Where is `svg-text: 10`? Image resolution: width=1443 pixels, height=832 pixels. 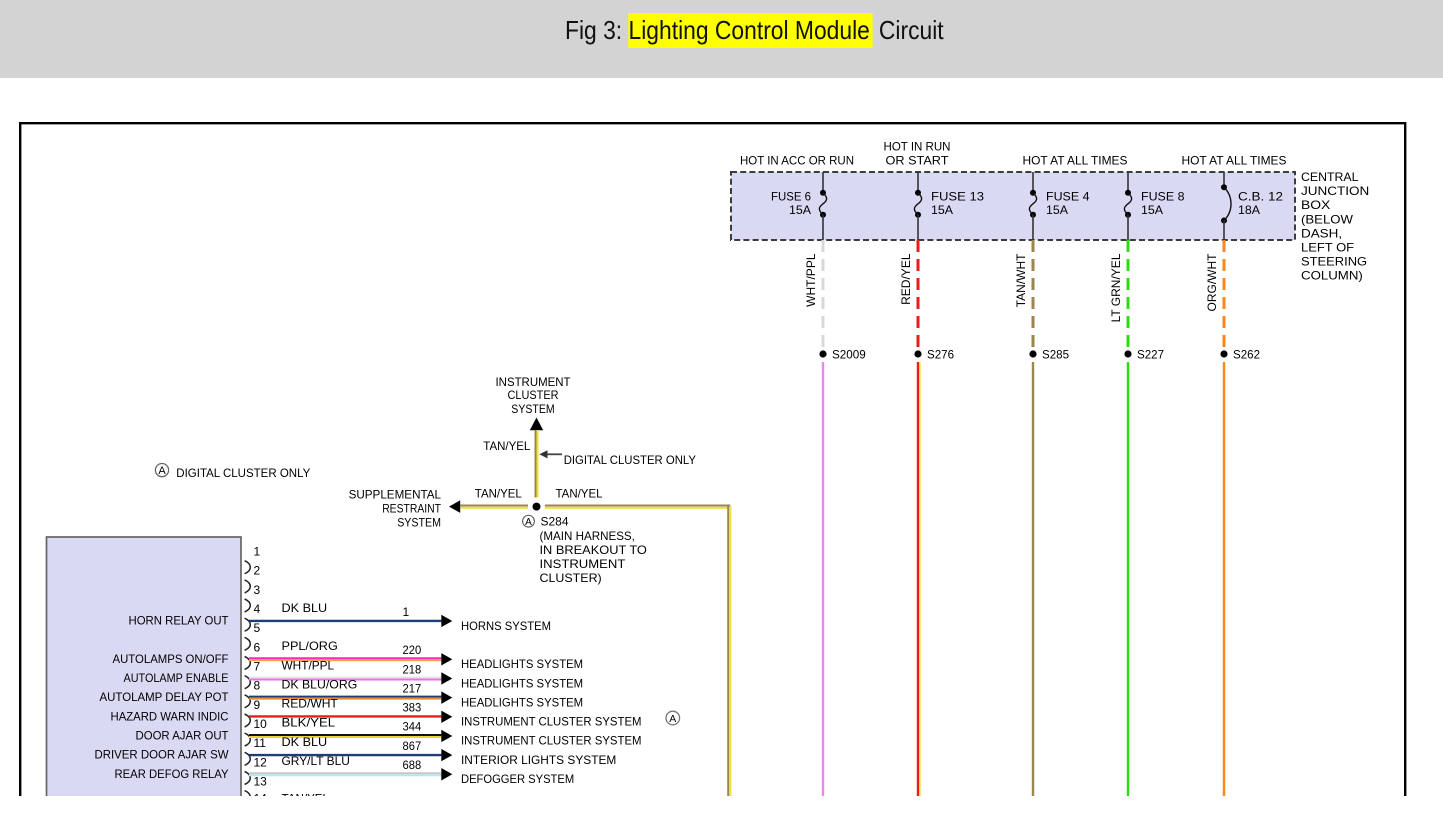
svg-text: 10 is located at coordinates (261, 724).